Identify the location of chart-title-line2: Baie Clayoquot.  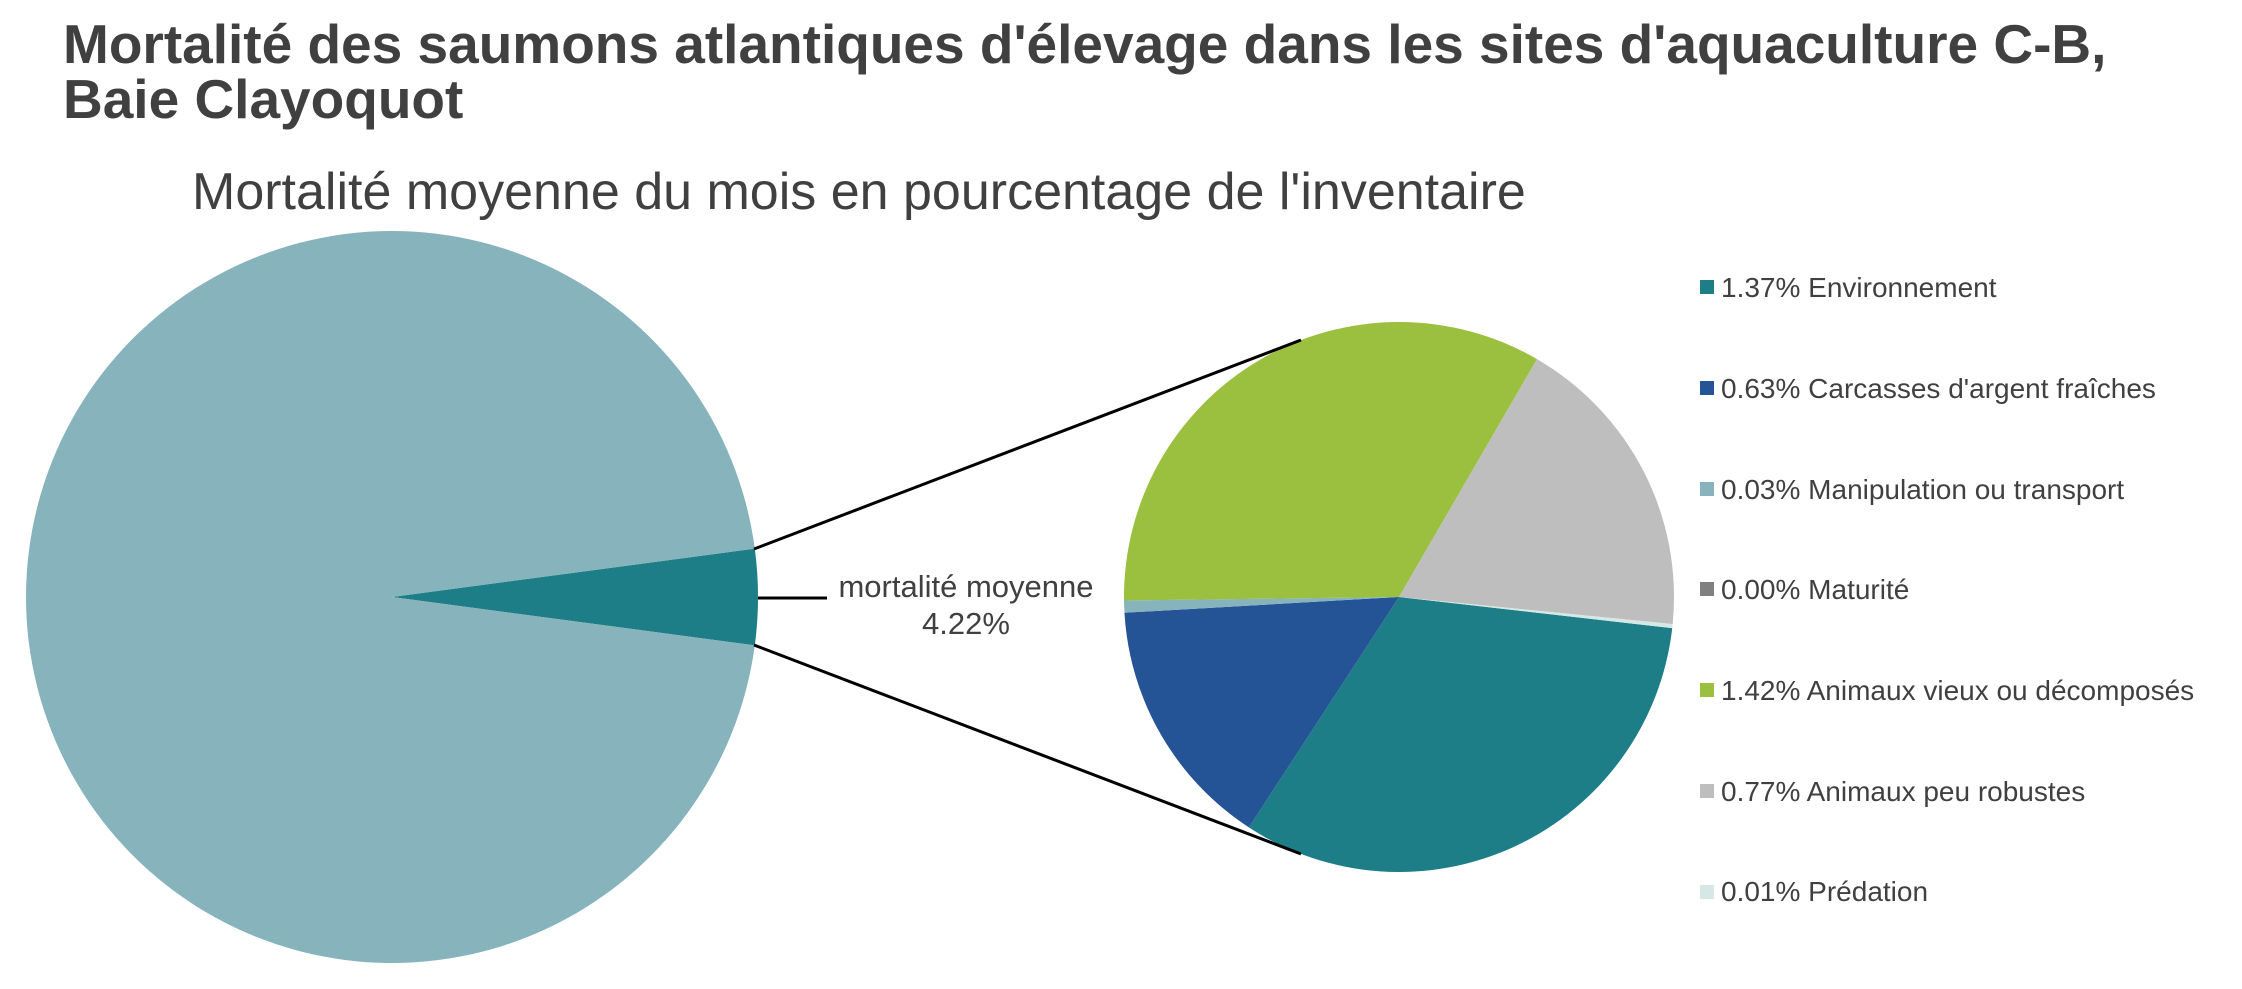
(263, 99).